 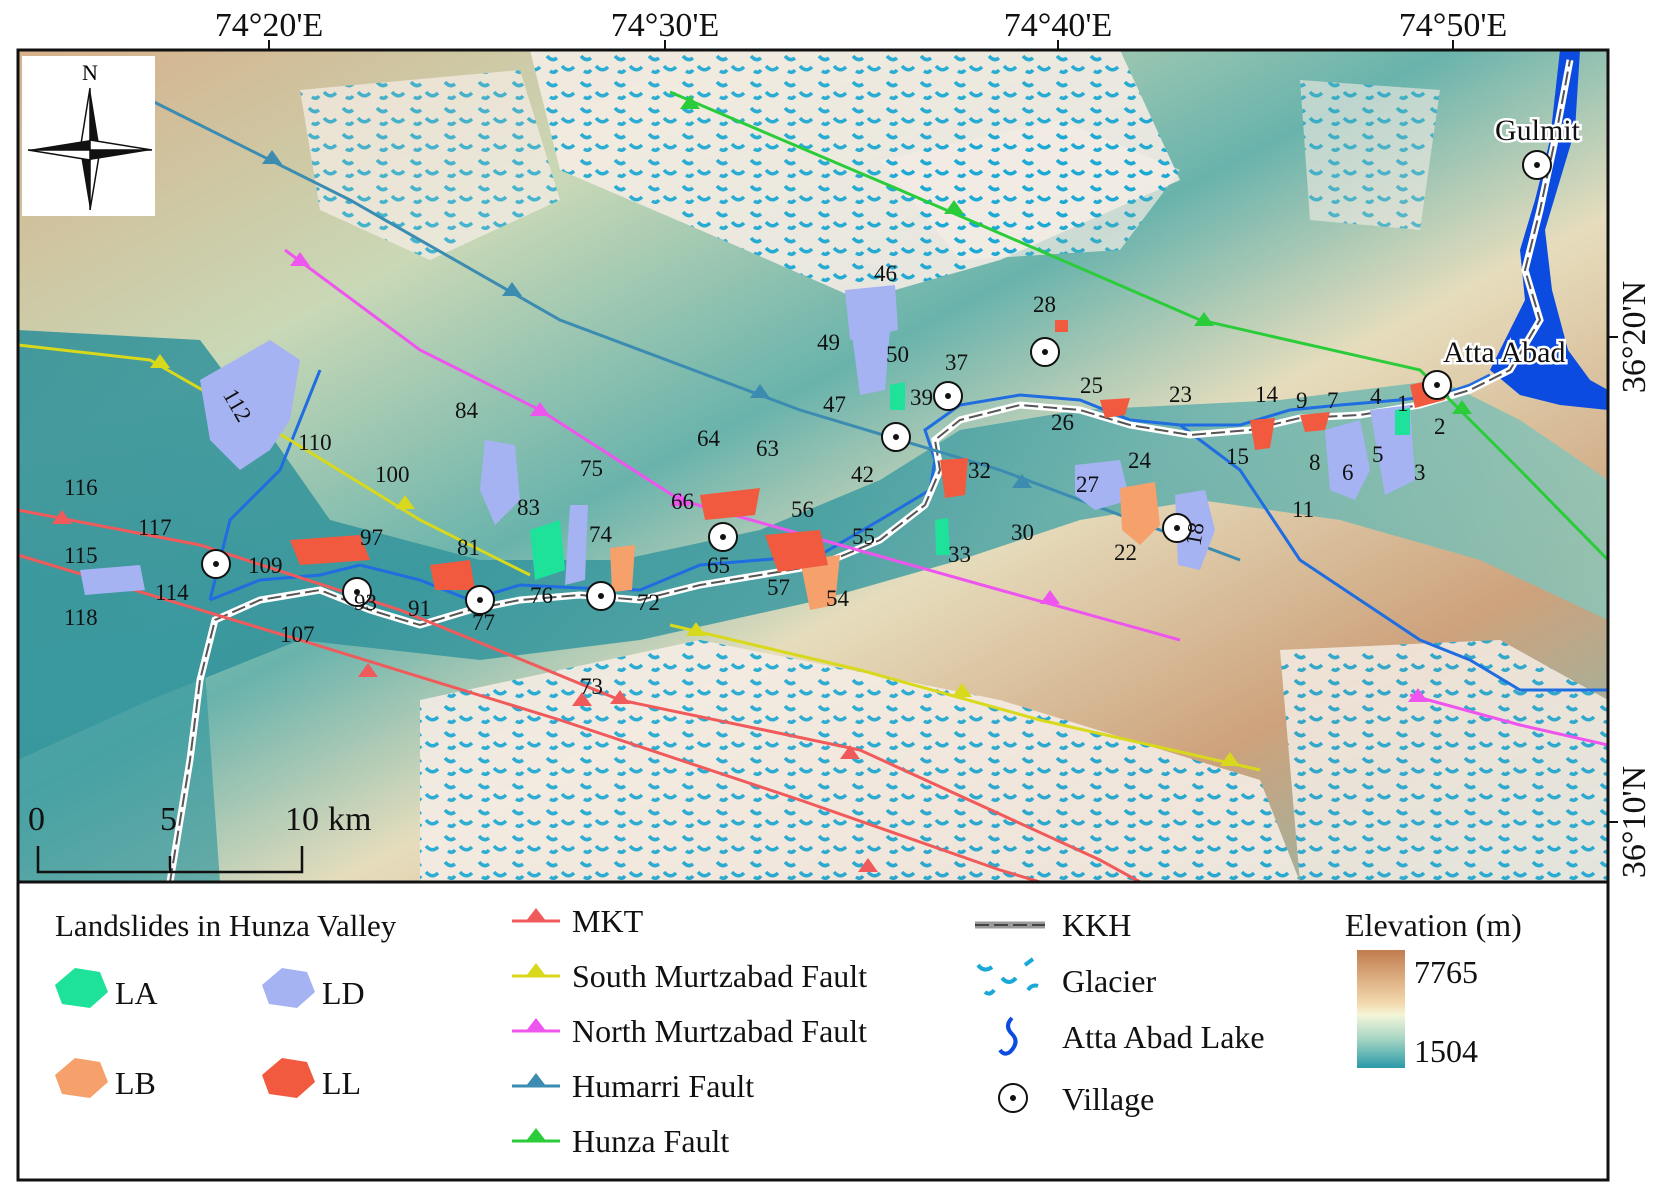 What do you see at coordinates (81, 487) in the screenshot?
I see `landslide-label: 116` at bounding box center [81, 487].